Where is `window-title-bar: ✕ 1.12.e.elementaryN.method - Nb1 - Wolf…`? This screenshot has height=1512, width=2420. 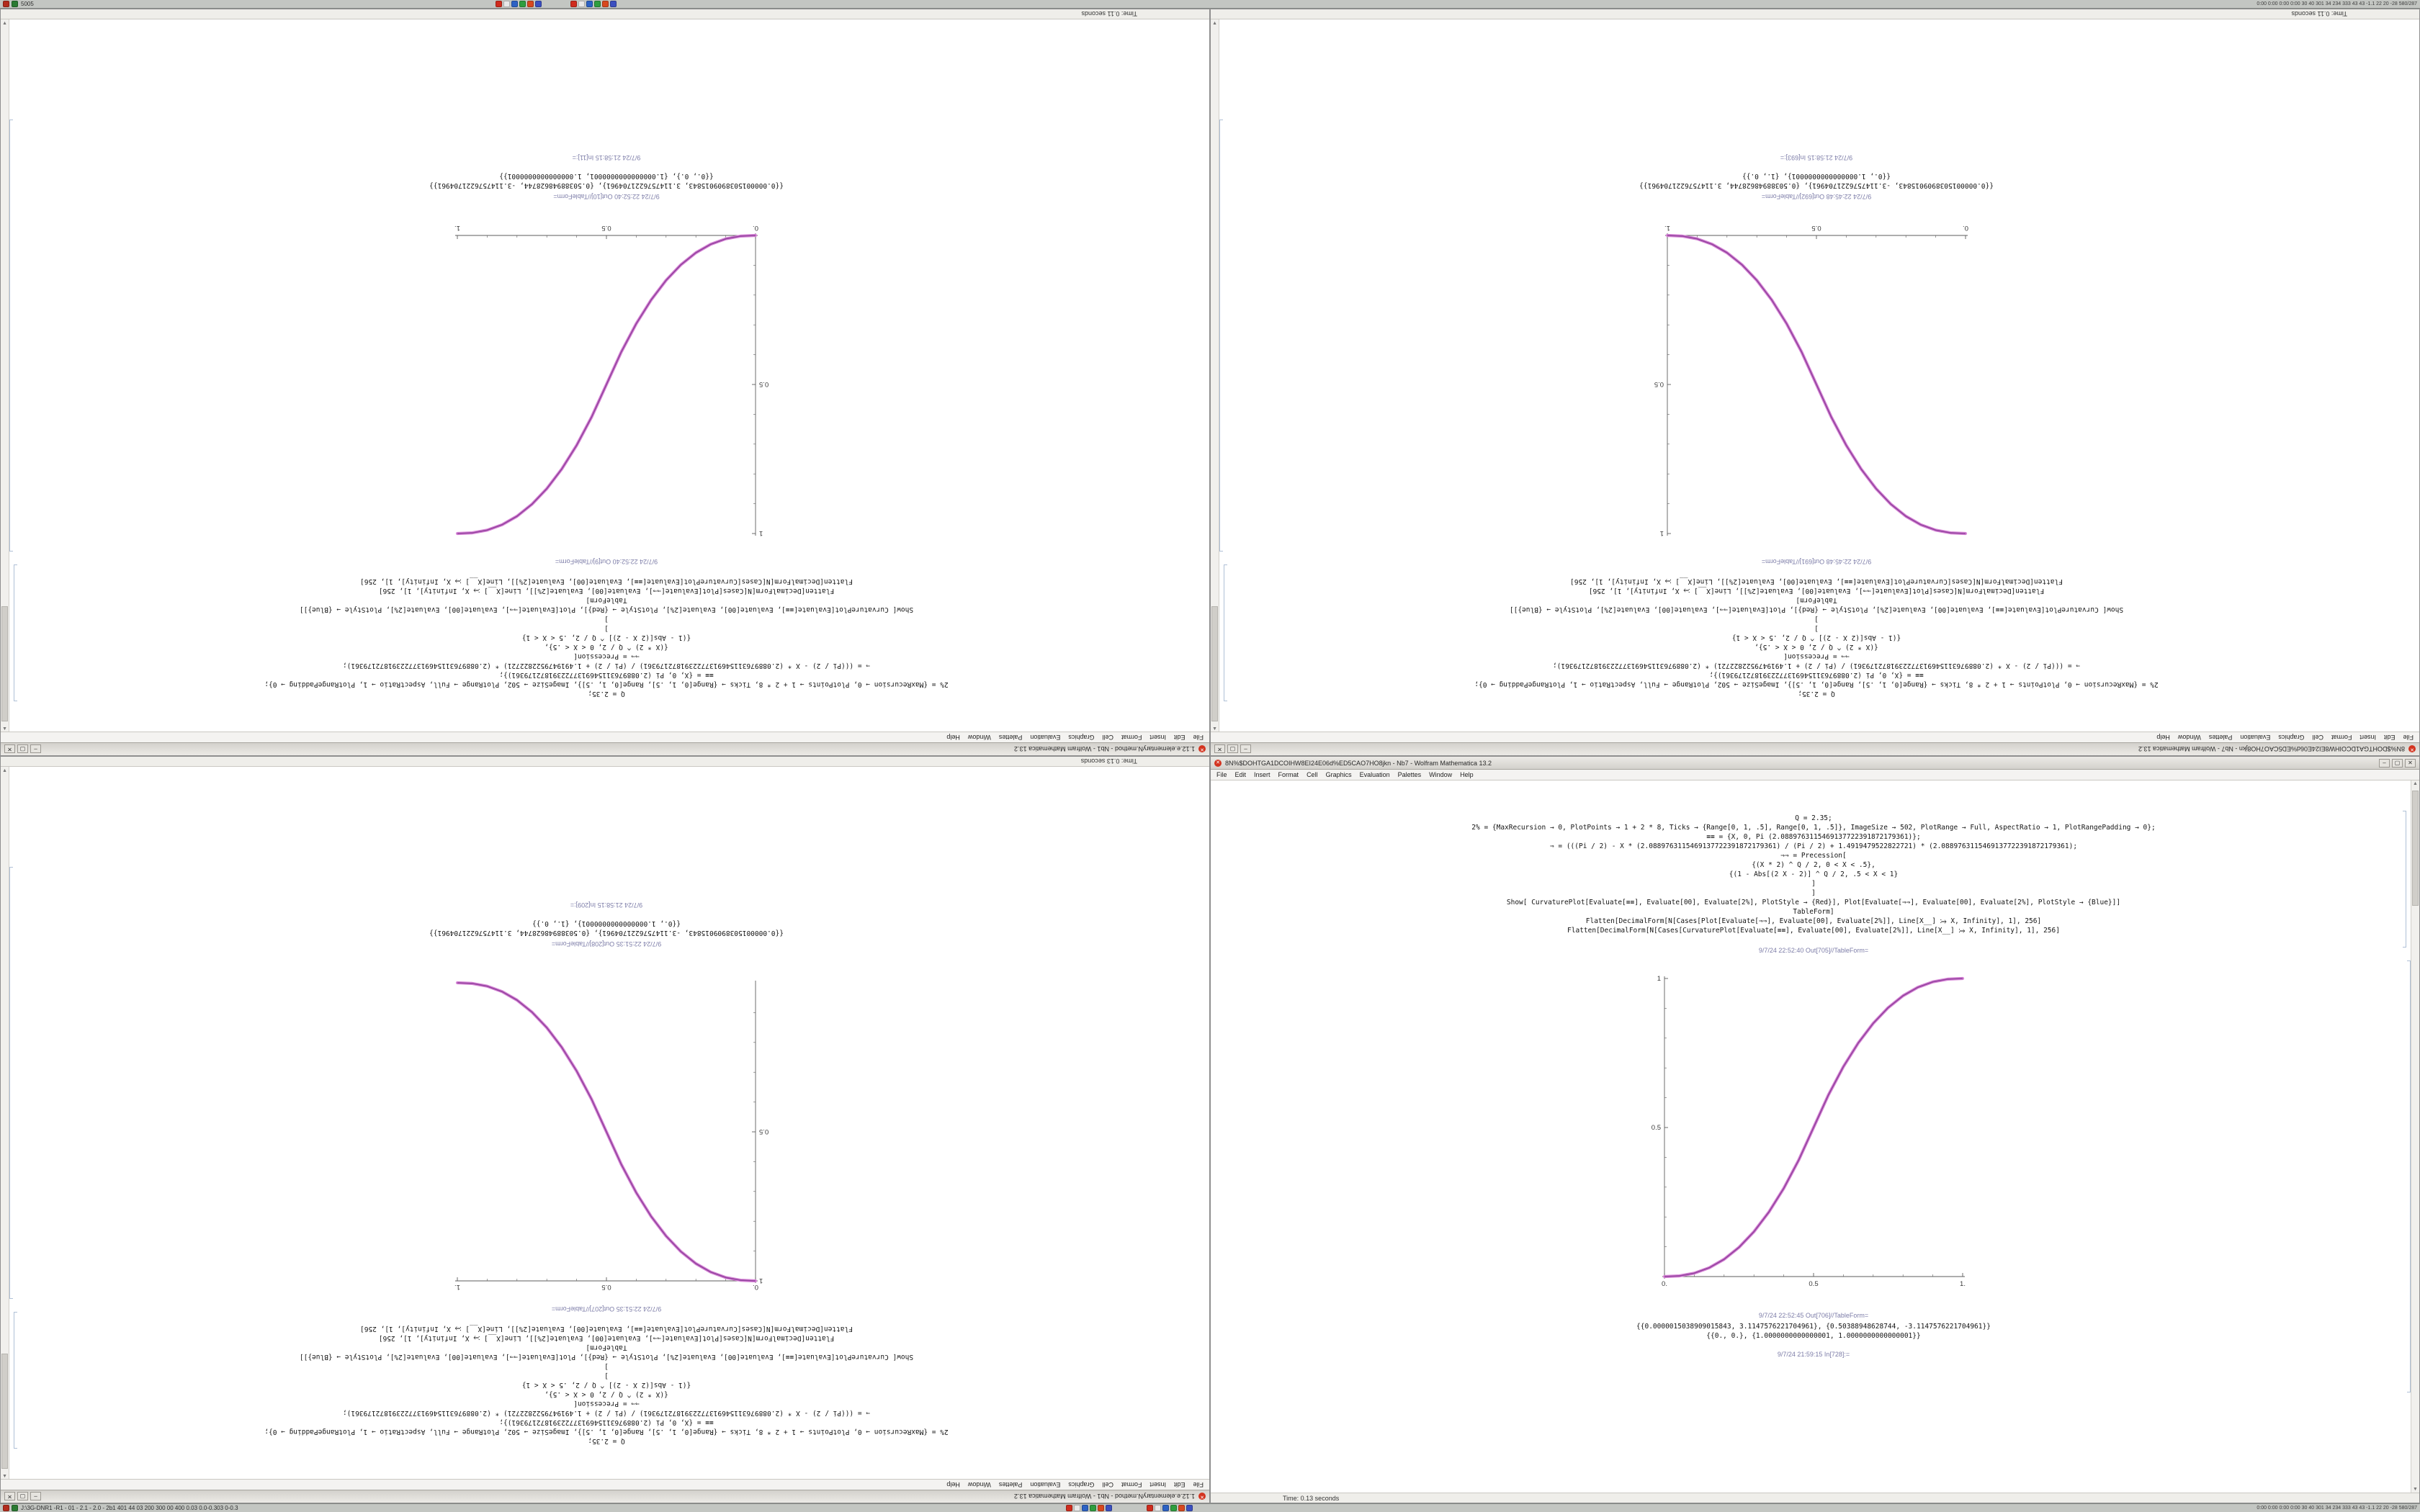 window-title-bar: ✕ 1.12.e.elementaryN.method - Nb1 - Wolf… is located at coordinates (605, 1496).